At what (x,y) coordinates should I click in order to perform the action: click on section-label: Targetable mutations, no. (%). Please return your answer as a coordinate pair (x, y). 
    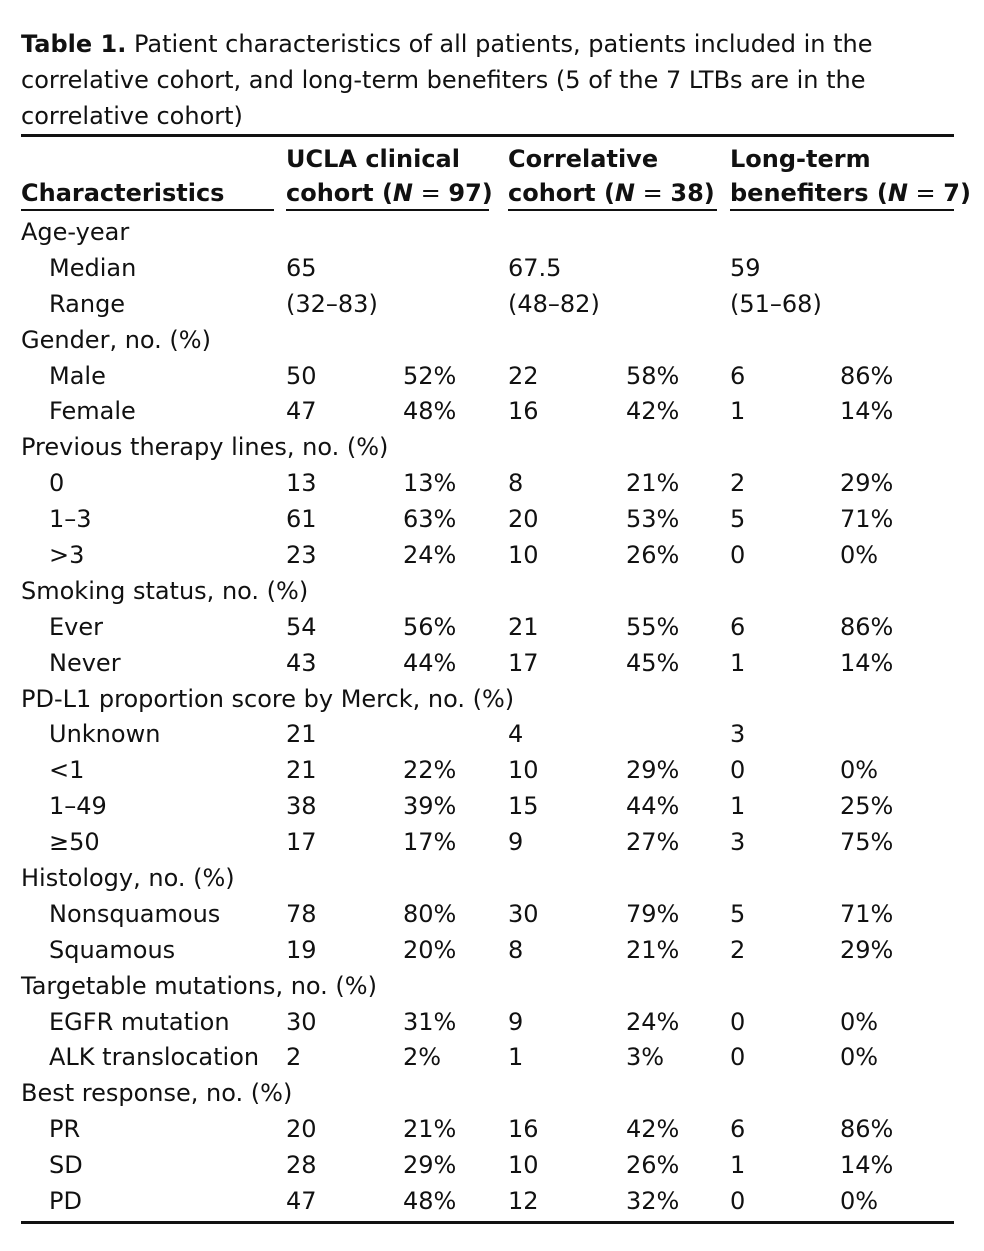
    Looking at the image, I should click on (199, 985).